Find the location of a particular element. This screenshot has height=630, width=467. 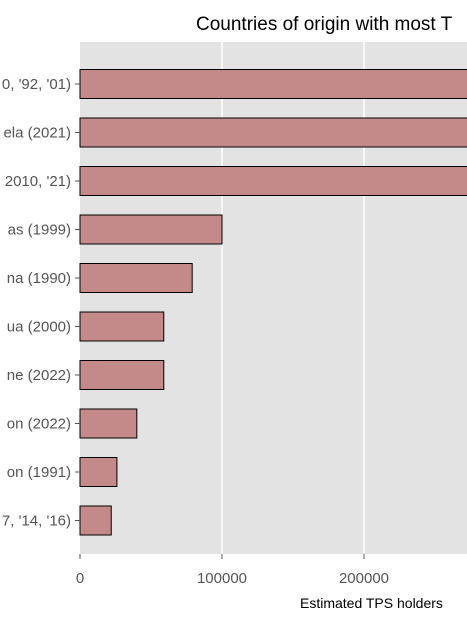

category-label: na (1990) is located at coordinates (39, 278).